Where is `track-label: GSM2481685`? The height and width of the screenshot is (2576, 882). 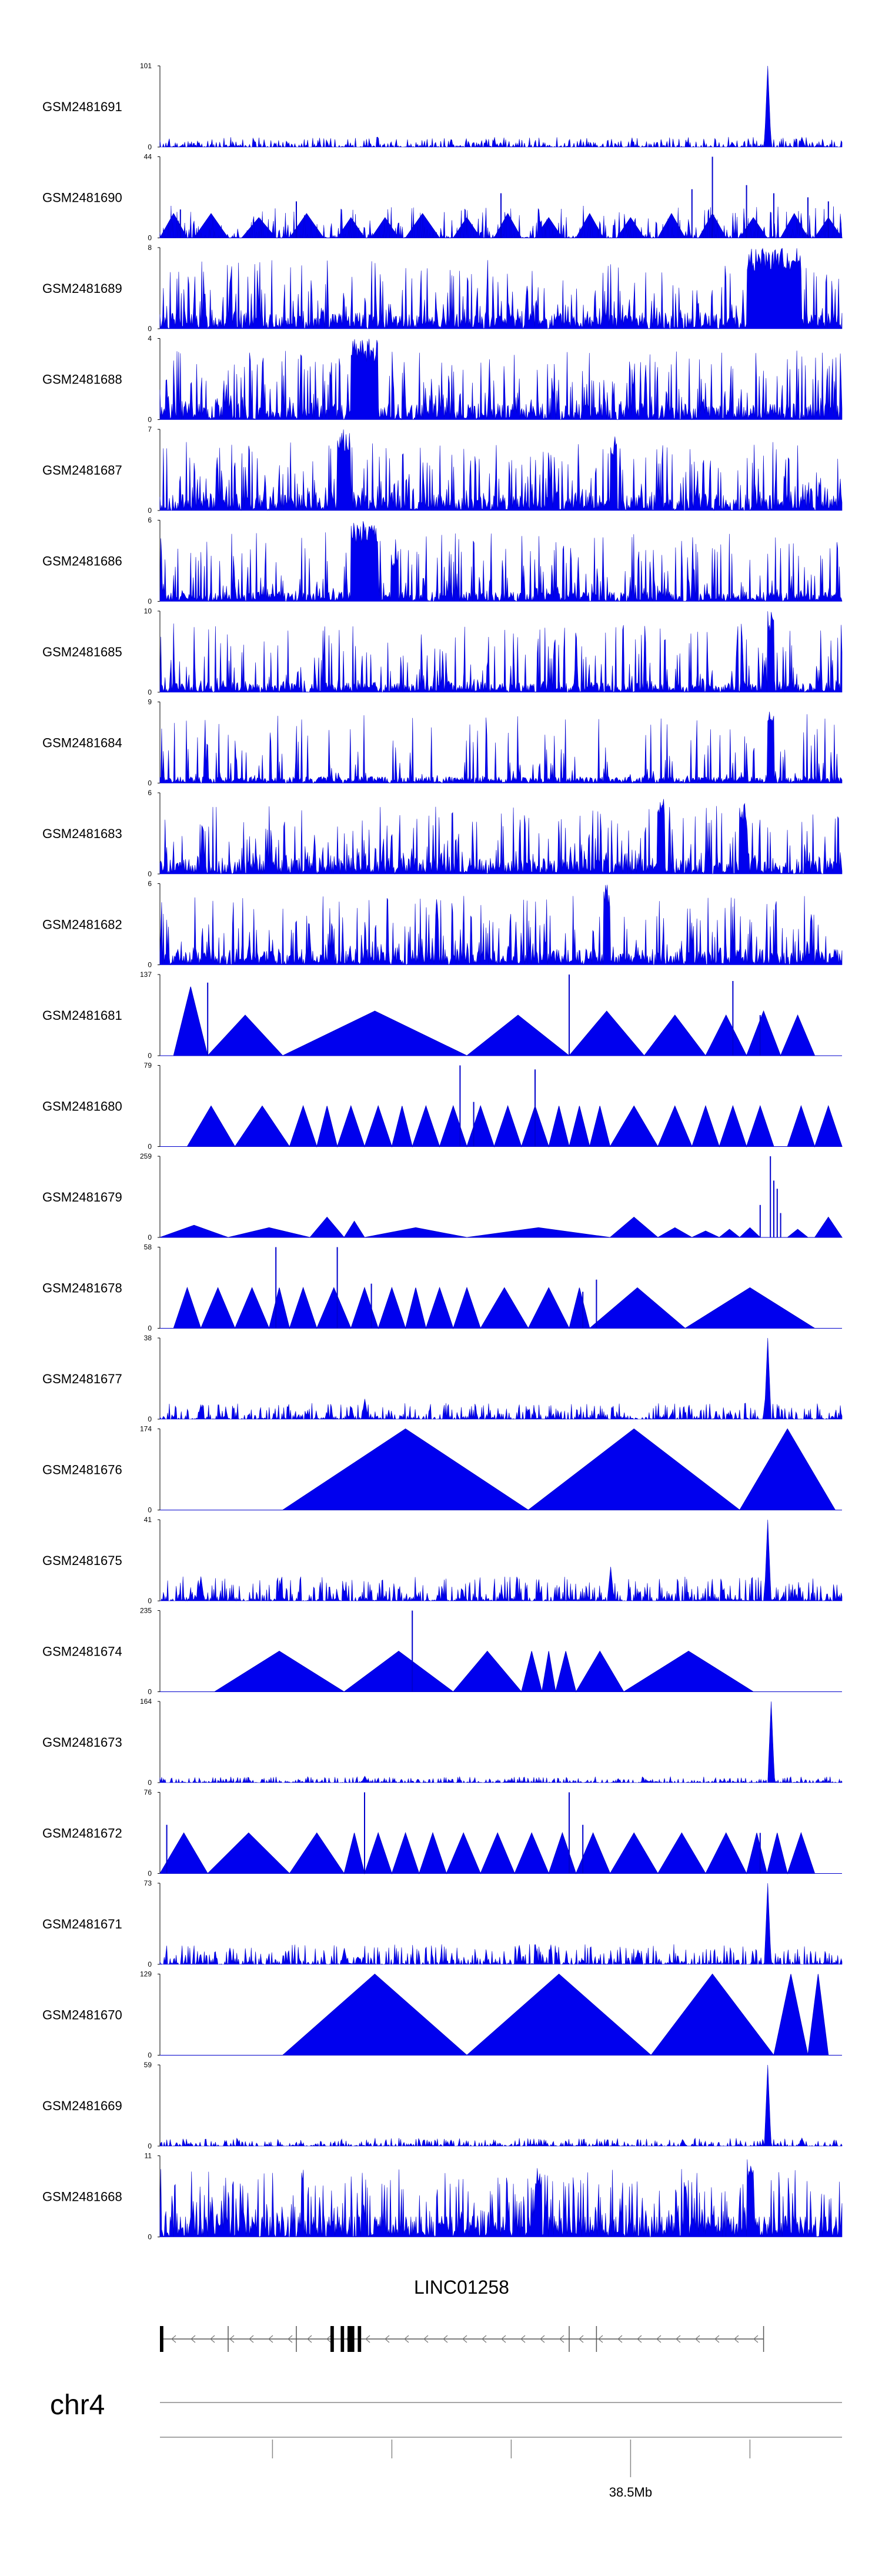 track-label: GSM2481685 is located at coordinates (82, 652).